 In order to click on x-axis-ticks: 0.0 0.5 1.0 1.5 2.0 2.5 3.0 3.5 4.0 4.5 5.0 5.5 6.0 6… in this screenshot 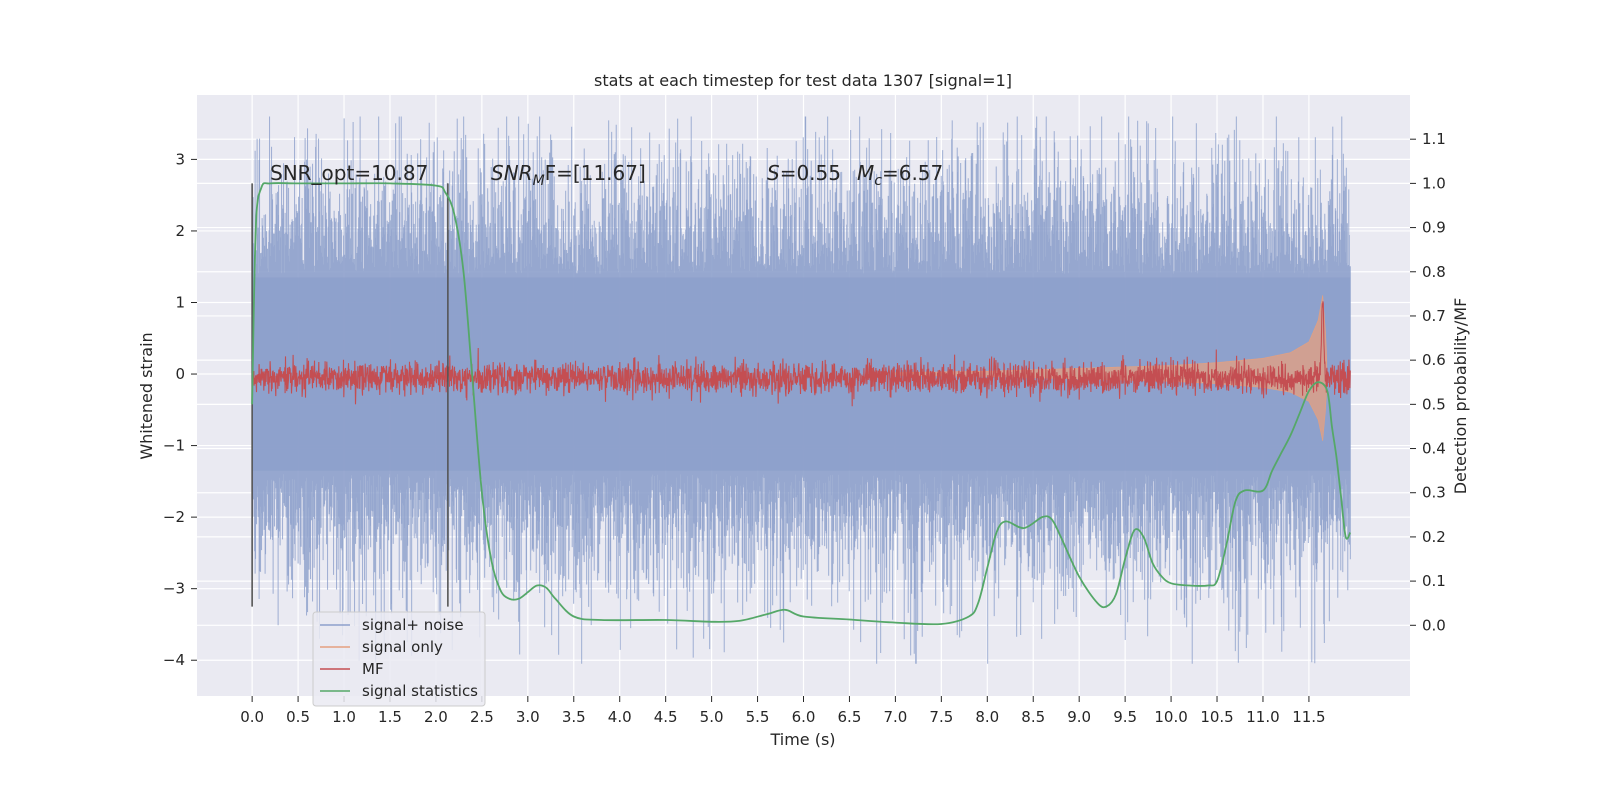, I will do `click(783, 711)`.